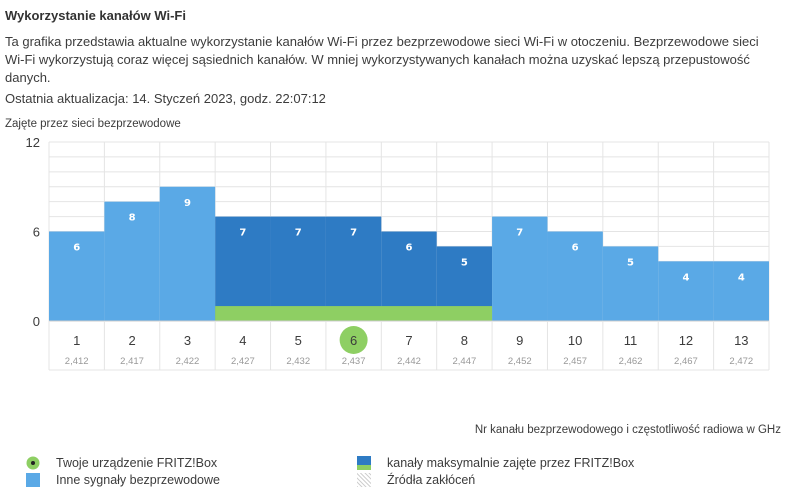 This screenshot has height=498, width=789. Describe the element at coordinates (229, 98) in the screenshot. I see `last-updated-value: 14. Styczeń 2023, godz. 22:07:12` at that location.